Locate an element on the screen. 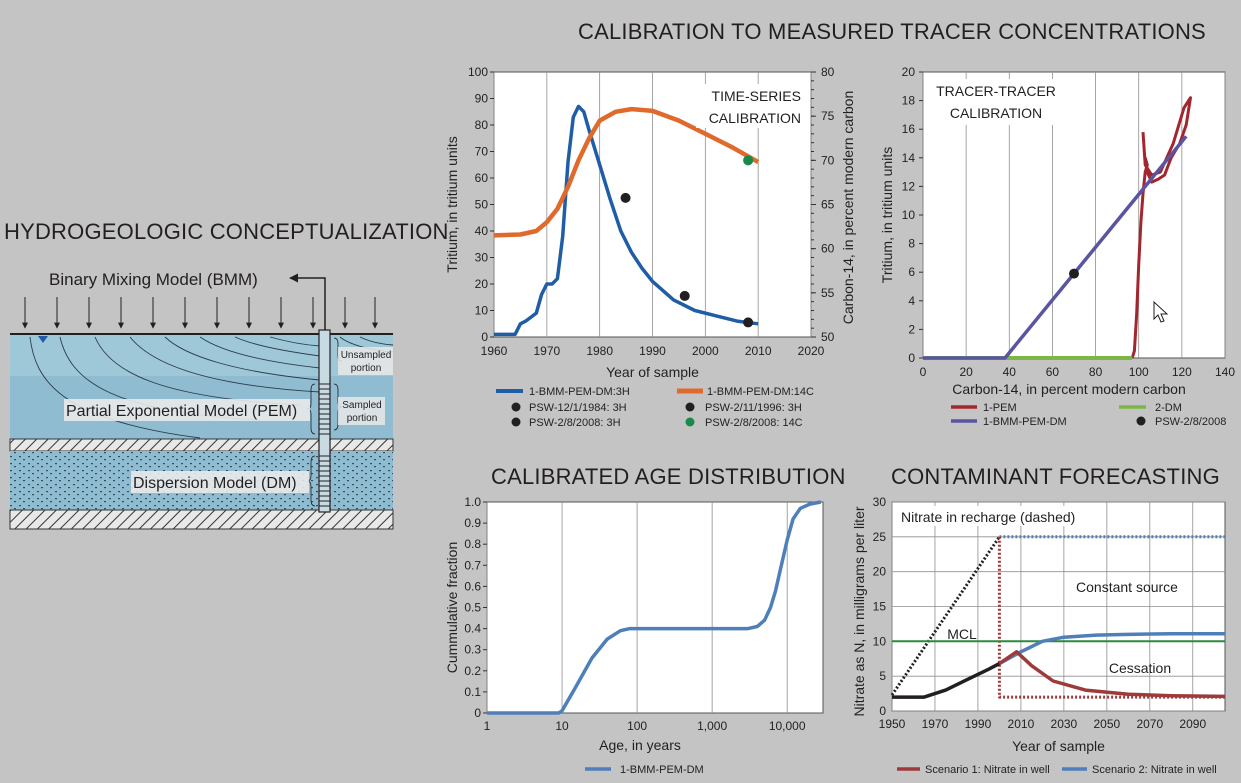  ts-series-tritium is located at coordinates (626, 220).